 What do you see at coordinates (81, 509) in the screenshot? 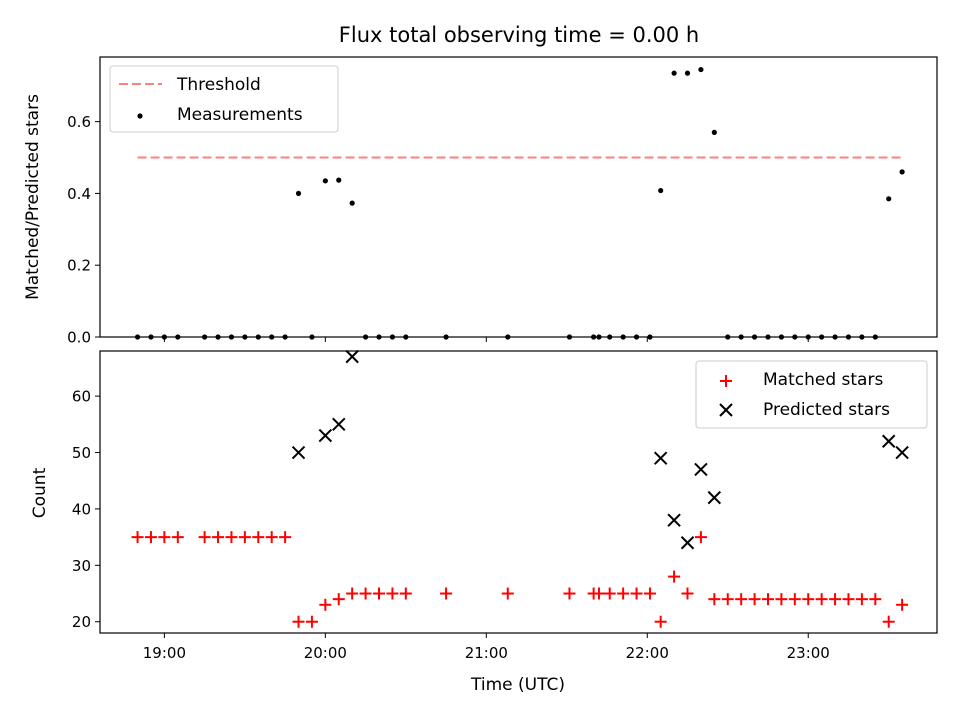
I see `bottom-y-tick-label: 40` at bounding box center [81, 509].